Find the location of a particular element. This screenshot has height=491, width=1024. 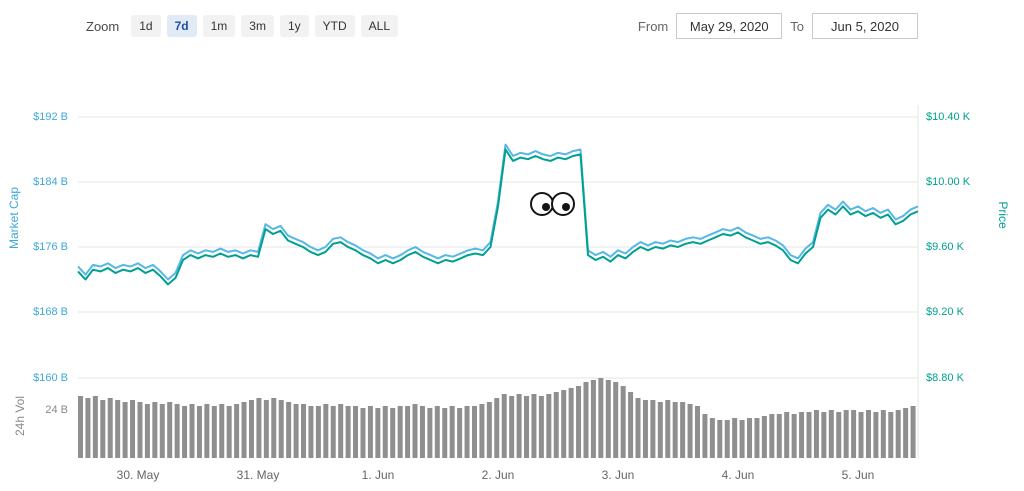

from-label: From is located at coordinates (653, 26).